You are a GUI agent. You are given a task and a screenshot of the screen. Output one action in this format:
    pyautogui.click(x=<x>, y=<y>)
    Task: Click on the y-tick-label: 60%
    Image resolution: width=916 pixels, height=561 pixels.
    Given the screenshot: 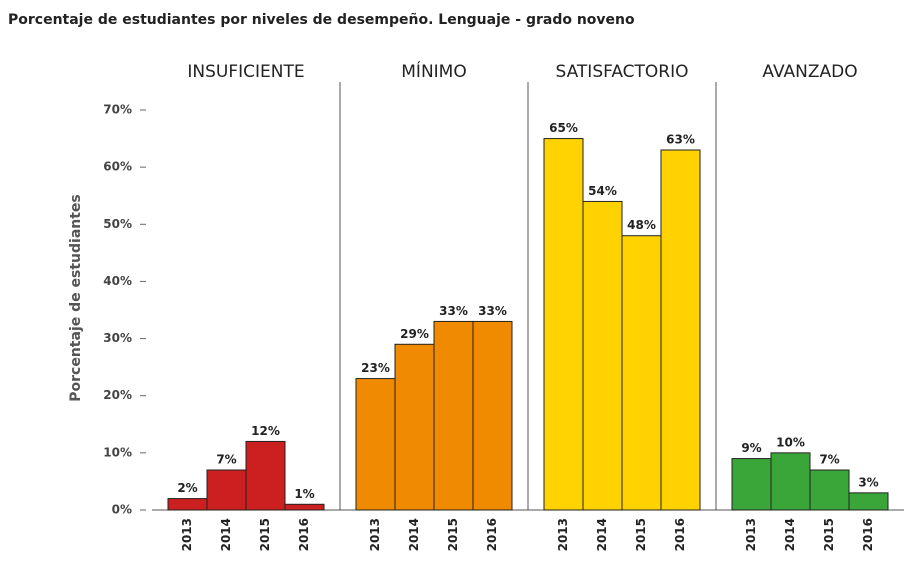 What is the action you would take?
    pyautogui.click(x=117, y=167)
    